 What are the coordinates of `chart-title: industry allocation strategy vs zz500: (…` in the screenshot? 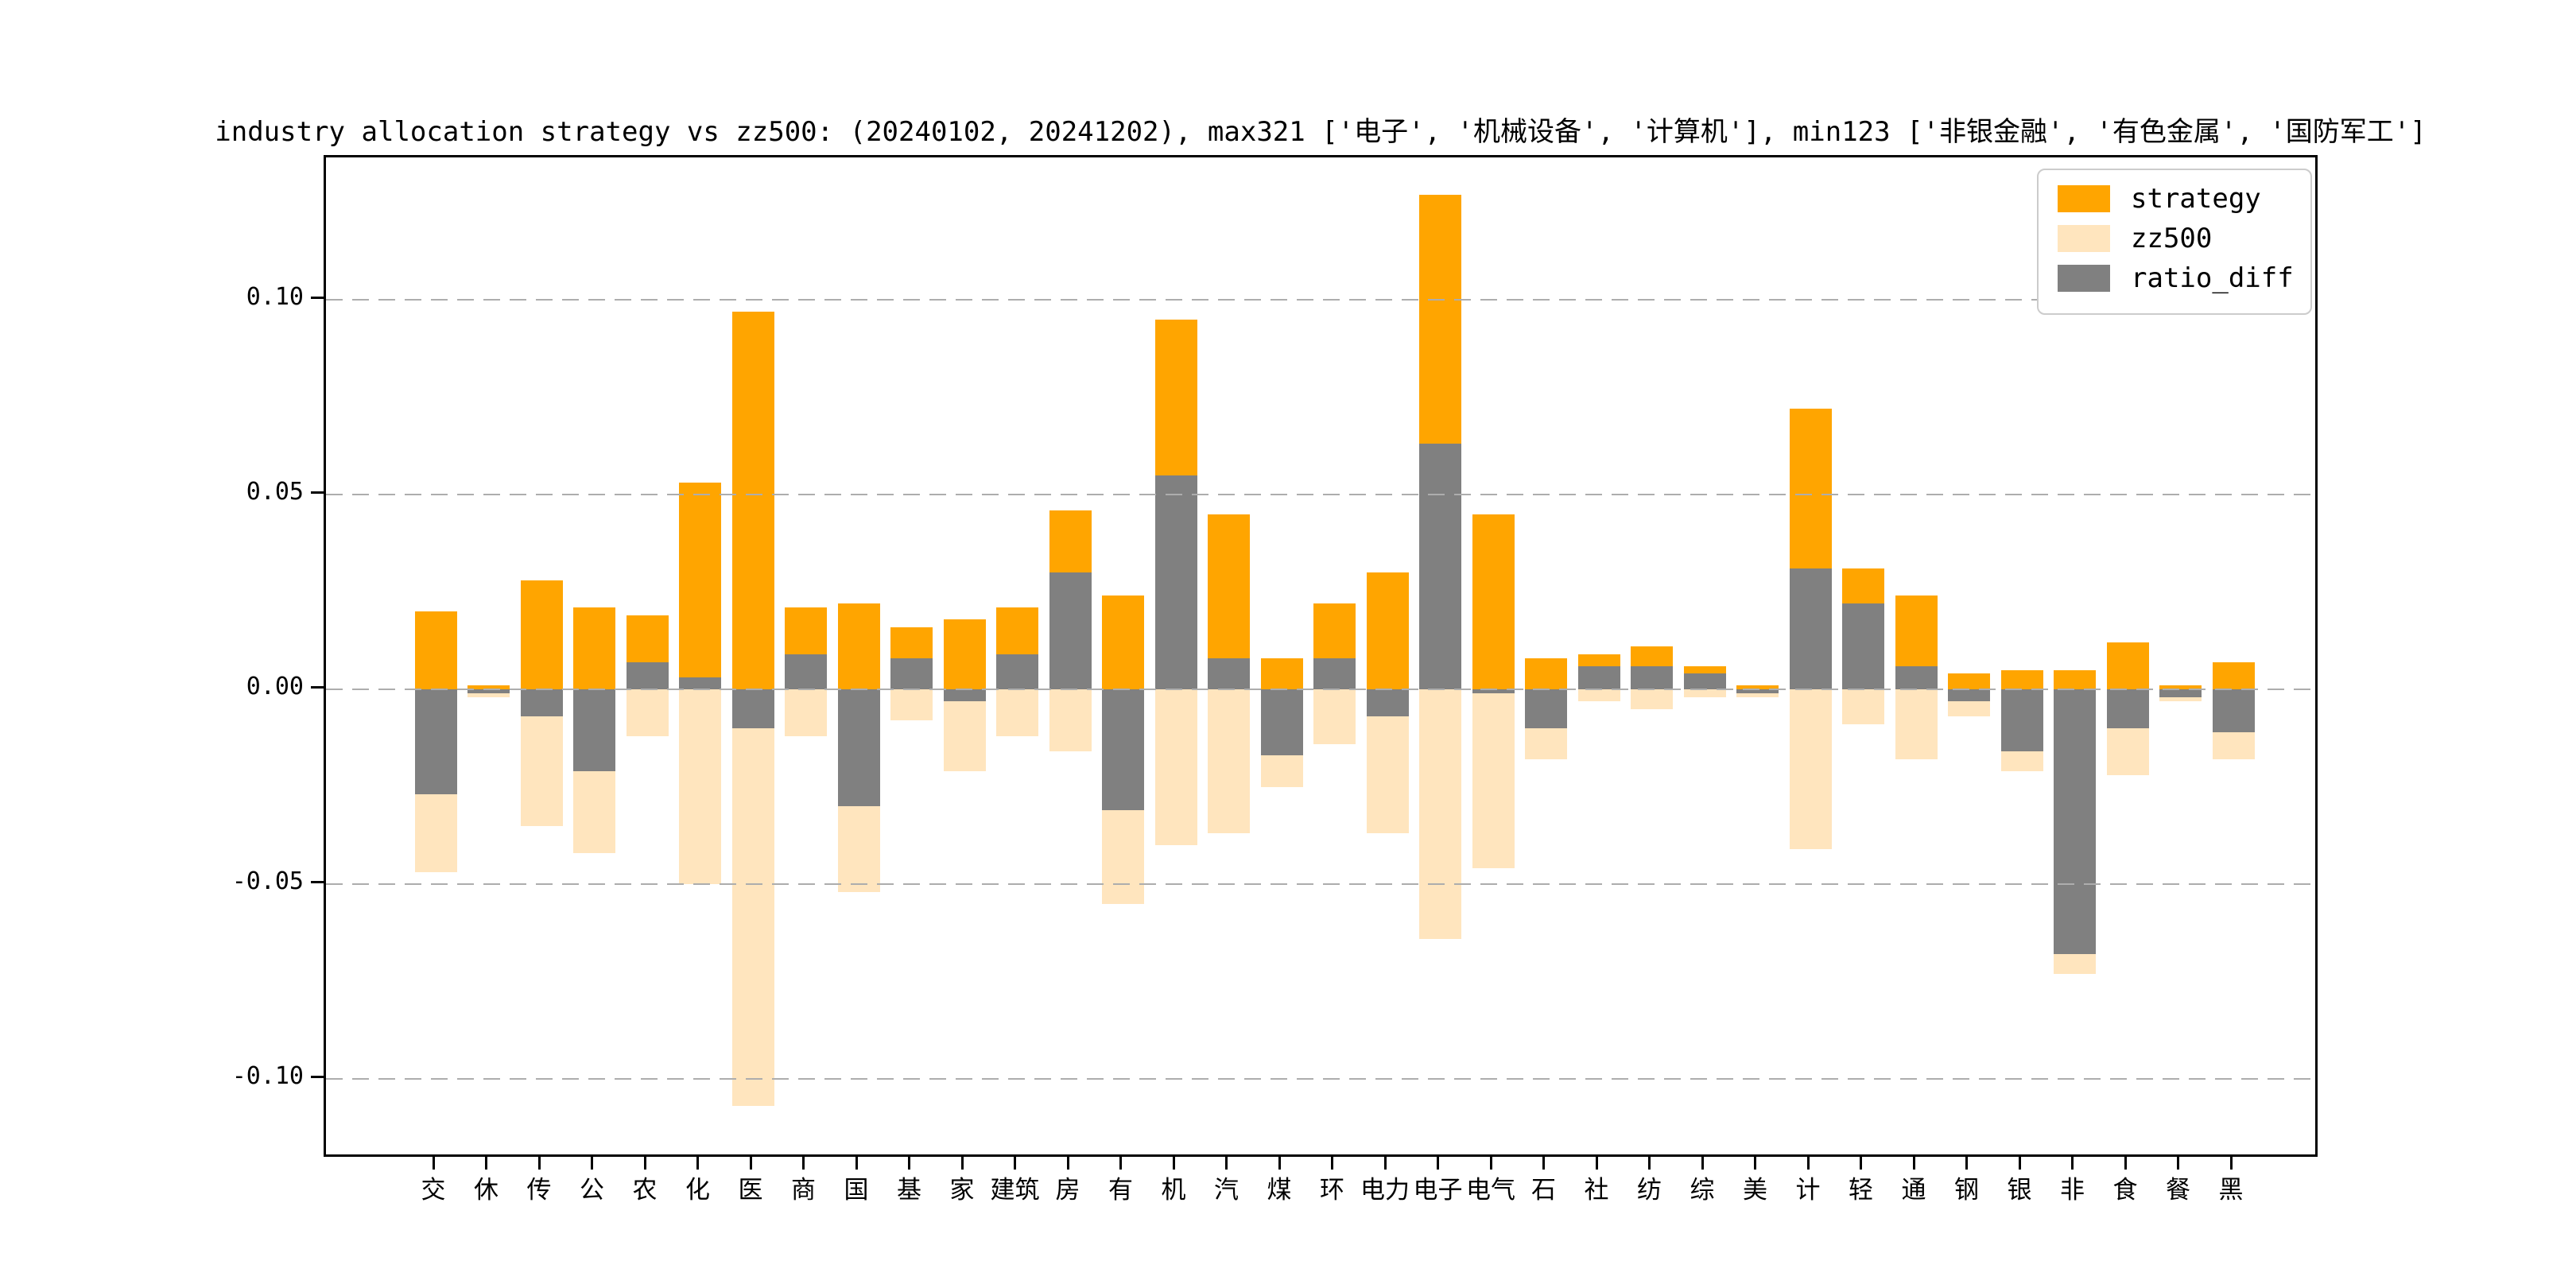 It's located at (1321, 132).